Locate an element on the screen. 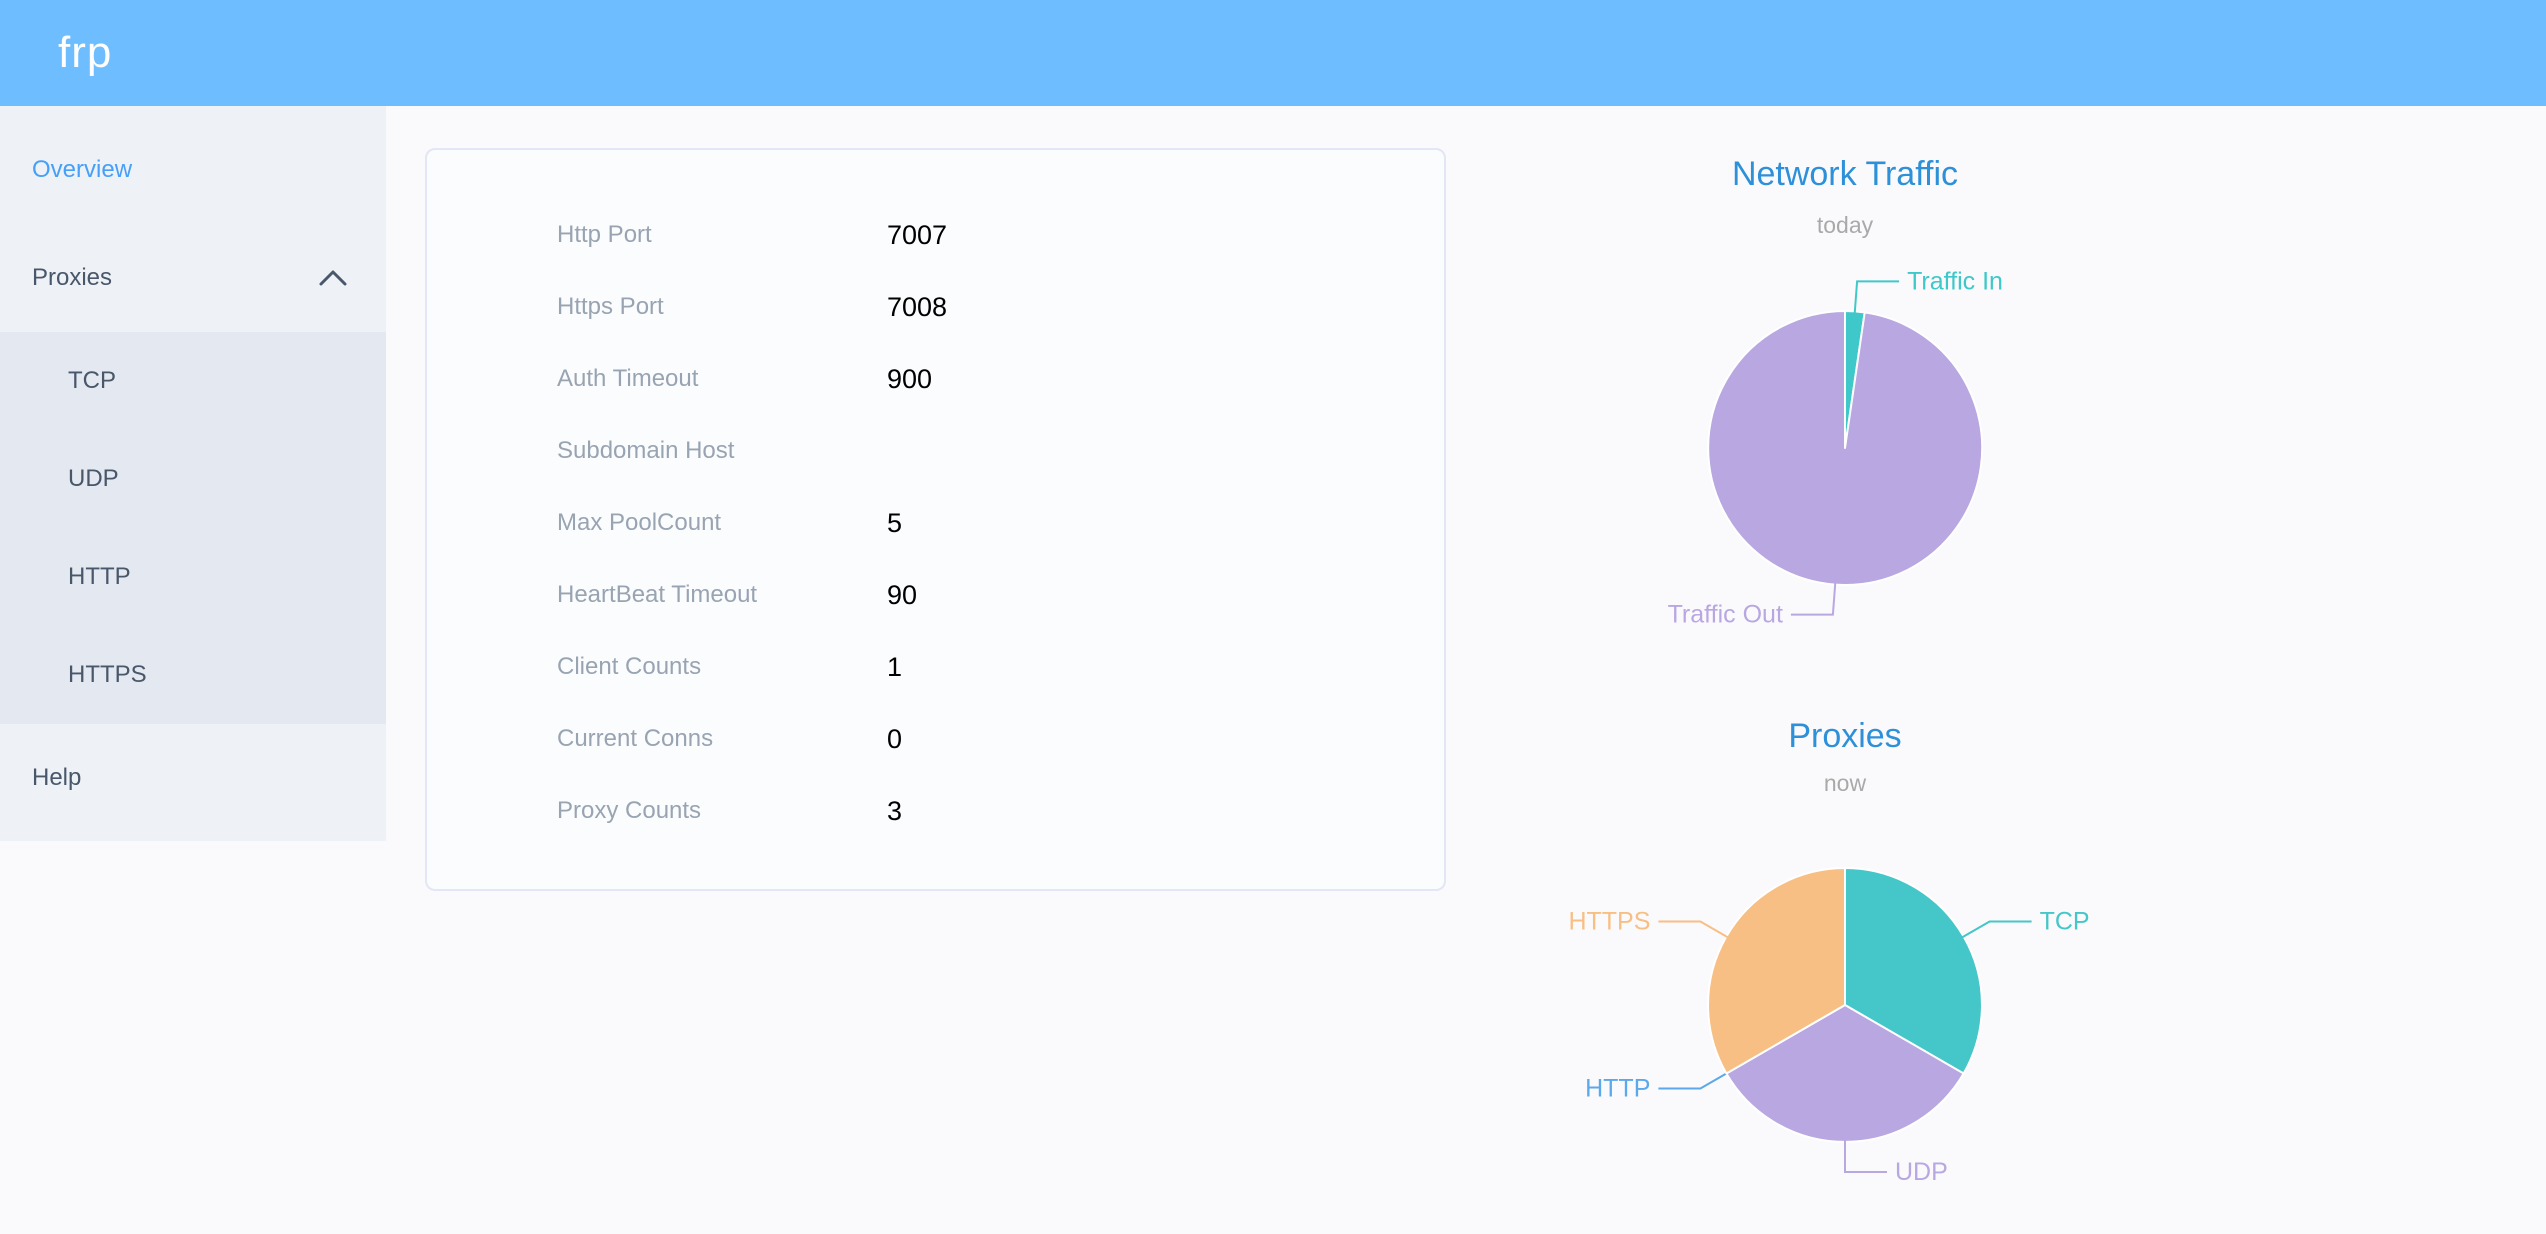  https-callout-line is located at coordinates (1693, 929).